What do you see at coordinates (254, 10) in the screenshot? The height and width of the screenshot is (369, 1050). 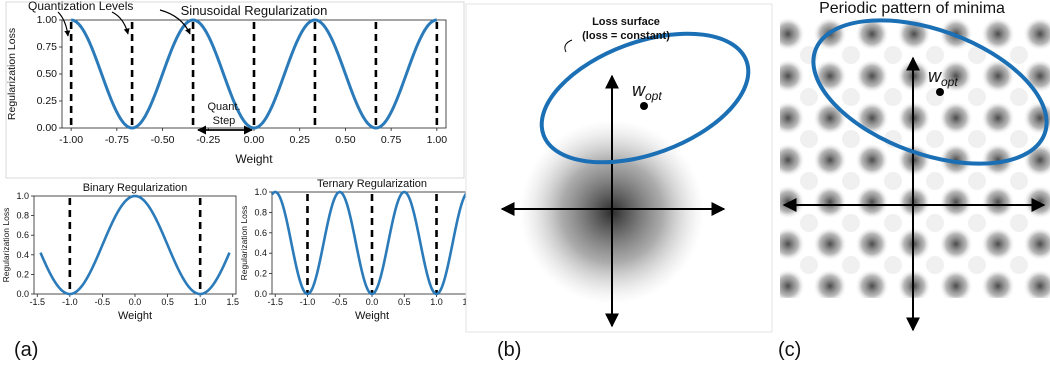 I see `chart-title: Sinusoidal Regularization` at bounding box center [254, 10].